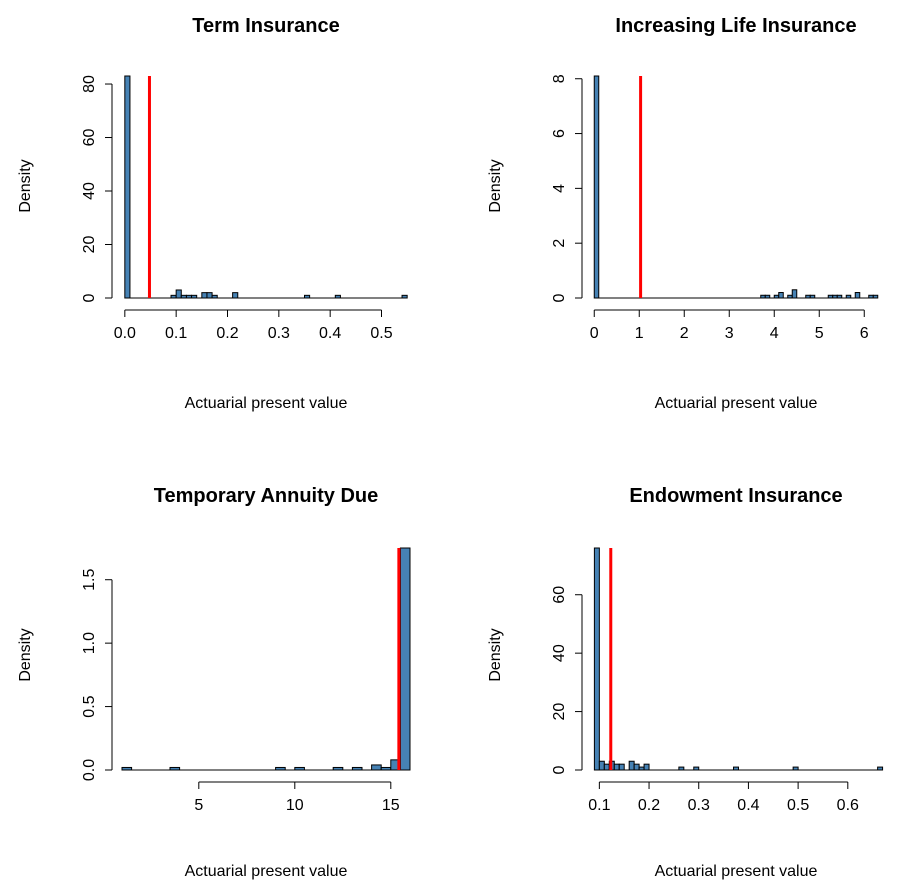 The image size is (898, 886). Describe the element at coordinates (559, 133) in the screenshot. I see `y-tick-label: 6` at that location.